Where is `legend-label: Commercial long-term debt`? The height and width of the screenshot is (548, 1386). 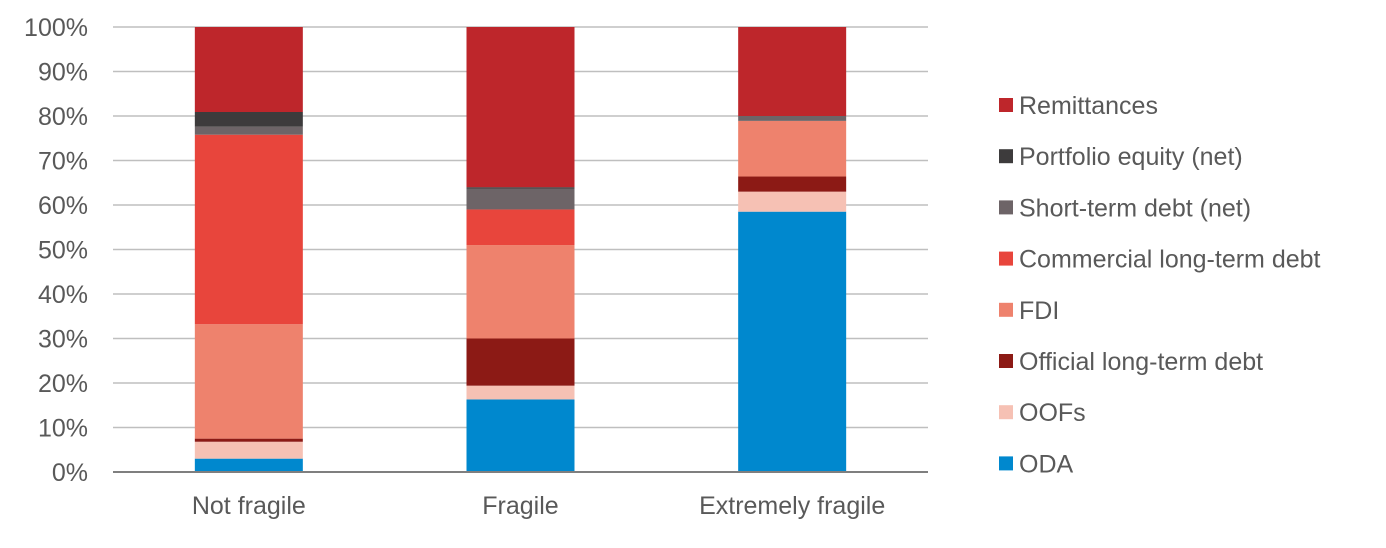
legend-label: Commercial long-term debt is located at coordinates (1170, 260).